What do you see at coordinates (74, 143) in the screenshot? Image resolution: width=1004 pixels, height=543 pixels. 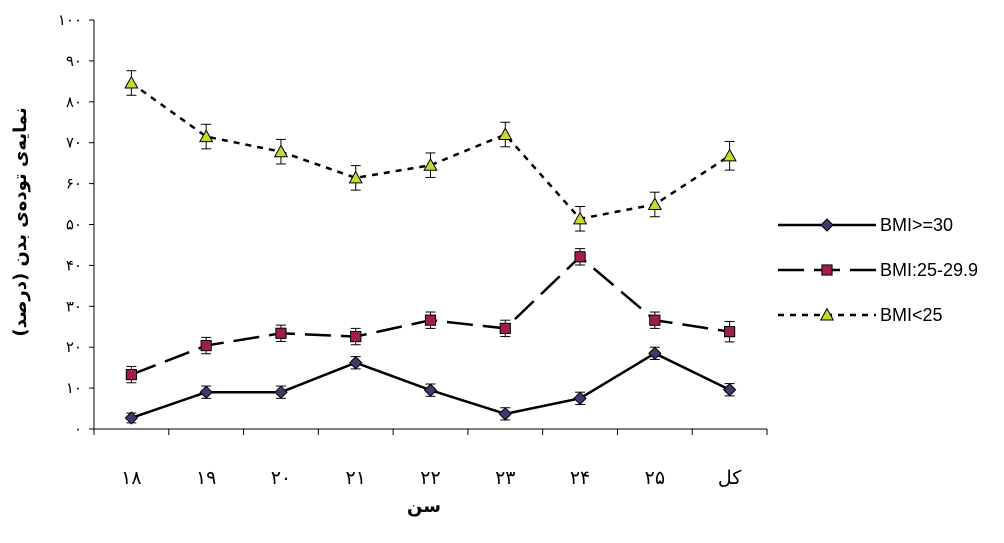 I see `y-tick-label: ۷۰` at bounding box center [74, 143].